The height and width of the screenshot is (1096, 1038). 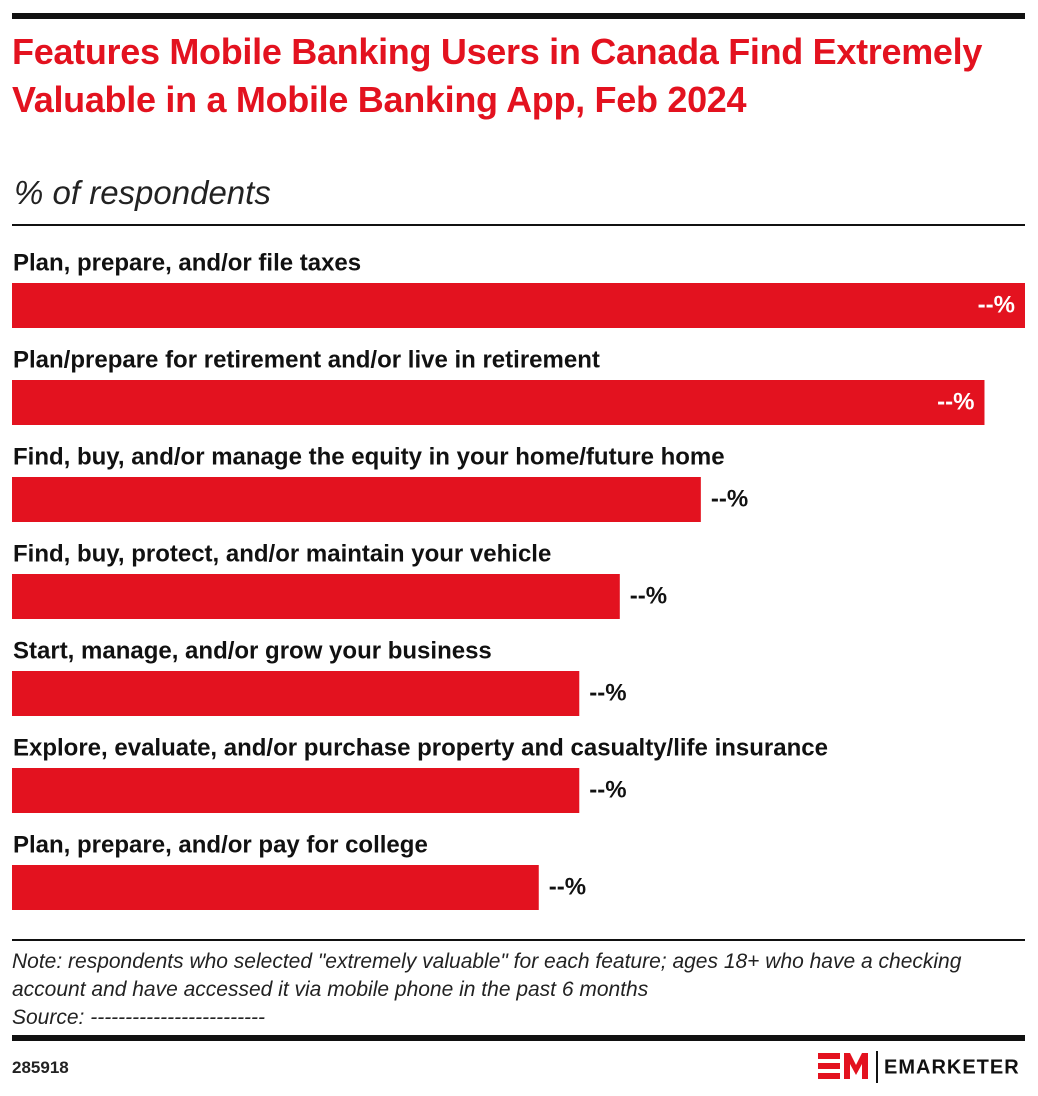 What do you see at coordinates (40, 1067) in the screenshot?
I see `chart-id: 285918` at bounding box center [40, 1067].